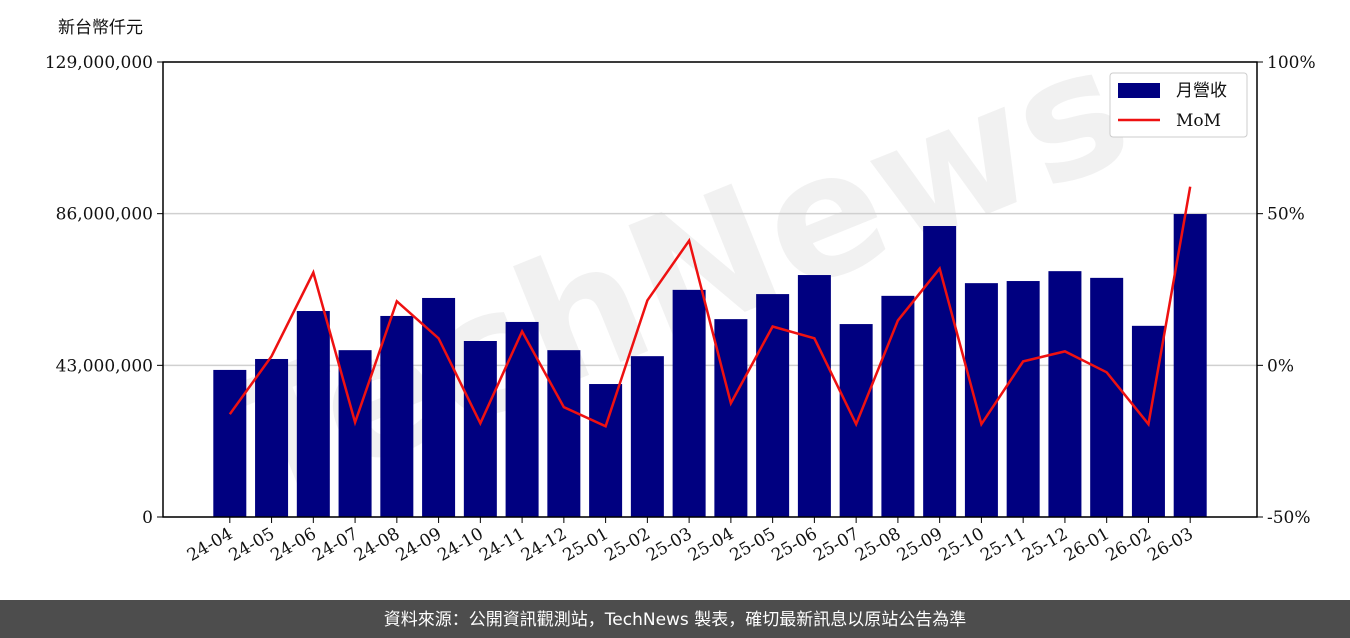 The image size is (1350, 638). Describe the element at coordinates (335, 545) in the screenshot. I see `x-tick-label: 24-07` at that location.